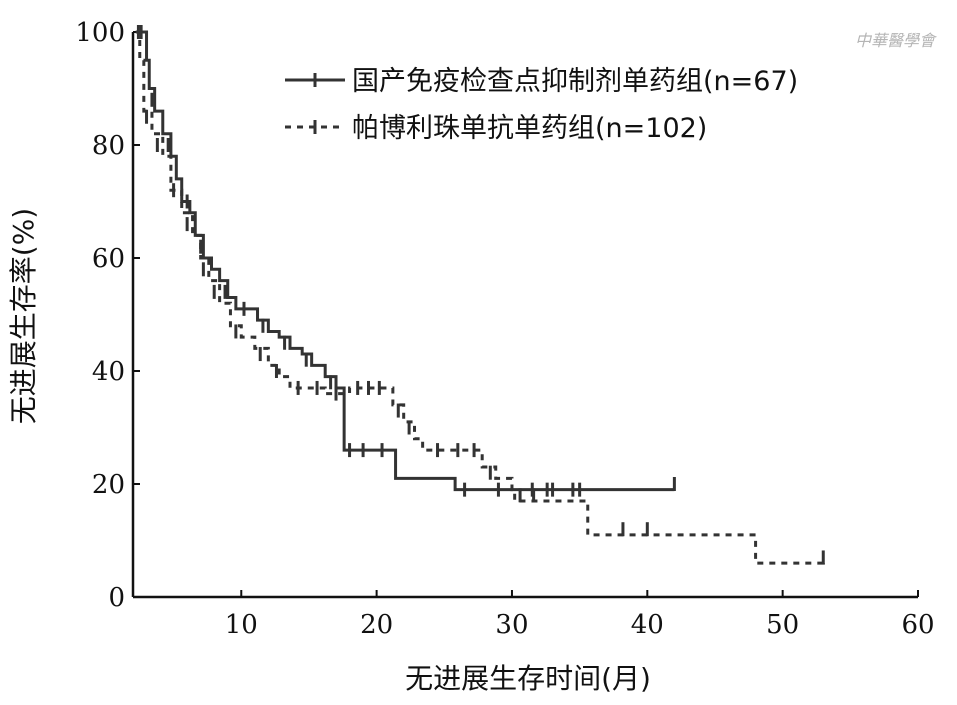  I want to click on y-tick-label: 100, so click(100, 33).